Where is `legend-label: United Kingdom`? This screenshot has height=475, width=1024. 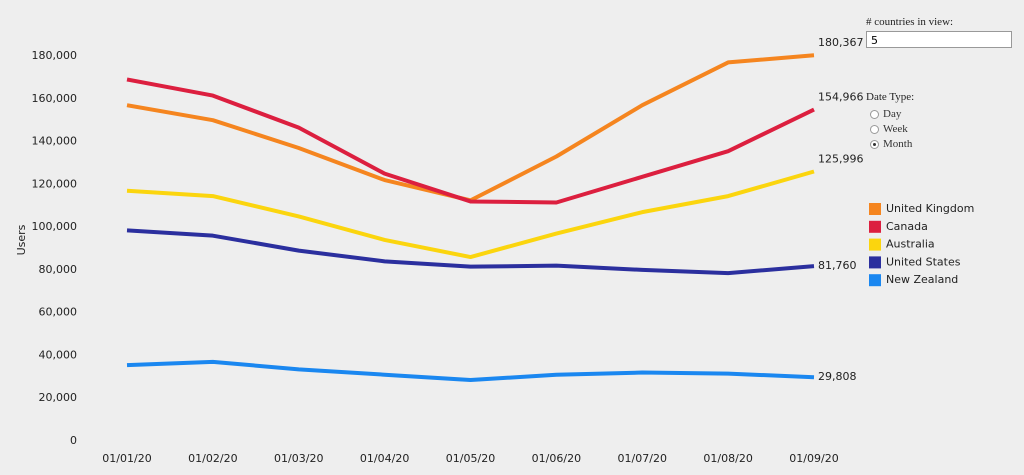
legend-label: United Kingdom is located at coordinates (930, 208).